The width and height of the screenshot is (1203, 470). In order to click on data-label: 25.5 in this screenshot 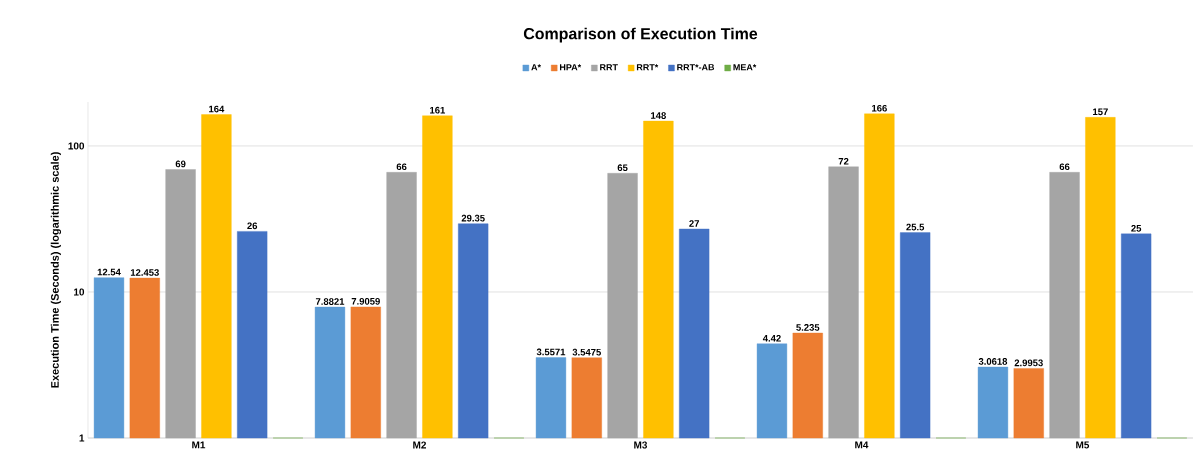, I will do `click(915, 227)`.